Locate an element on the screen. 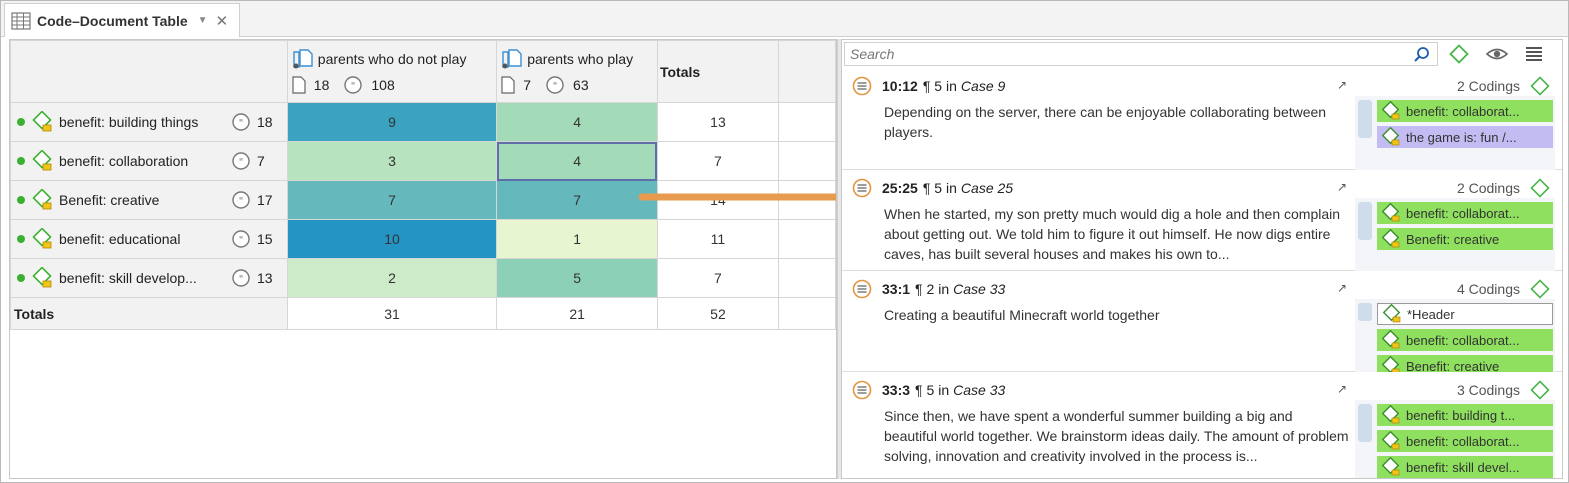 The image size is (1569, 483). tab-code-document-table: Code–Document Table ▼ ✕ is located at coordinates (122, 20).